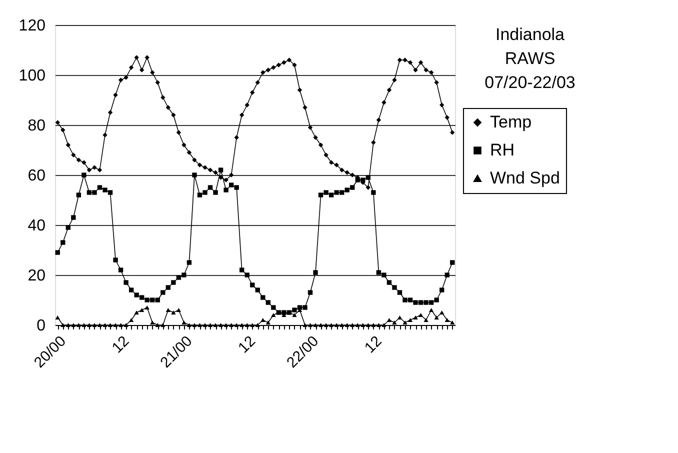 The image size is (678, 453). I want to click on legend-label: Wnd Spd, so click(525, 178).